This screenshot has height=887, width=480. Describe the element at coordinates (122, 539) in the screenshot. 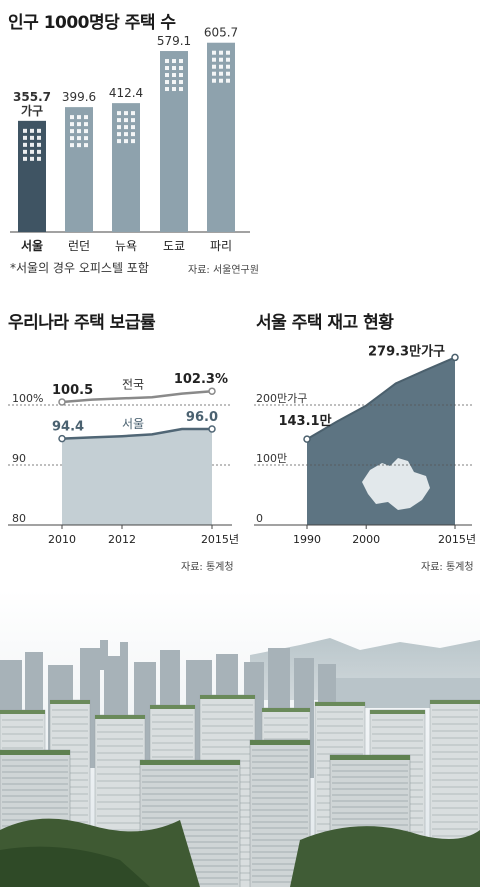

I see `supply-xtick-1: 2012` at that location.